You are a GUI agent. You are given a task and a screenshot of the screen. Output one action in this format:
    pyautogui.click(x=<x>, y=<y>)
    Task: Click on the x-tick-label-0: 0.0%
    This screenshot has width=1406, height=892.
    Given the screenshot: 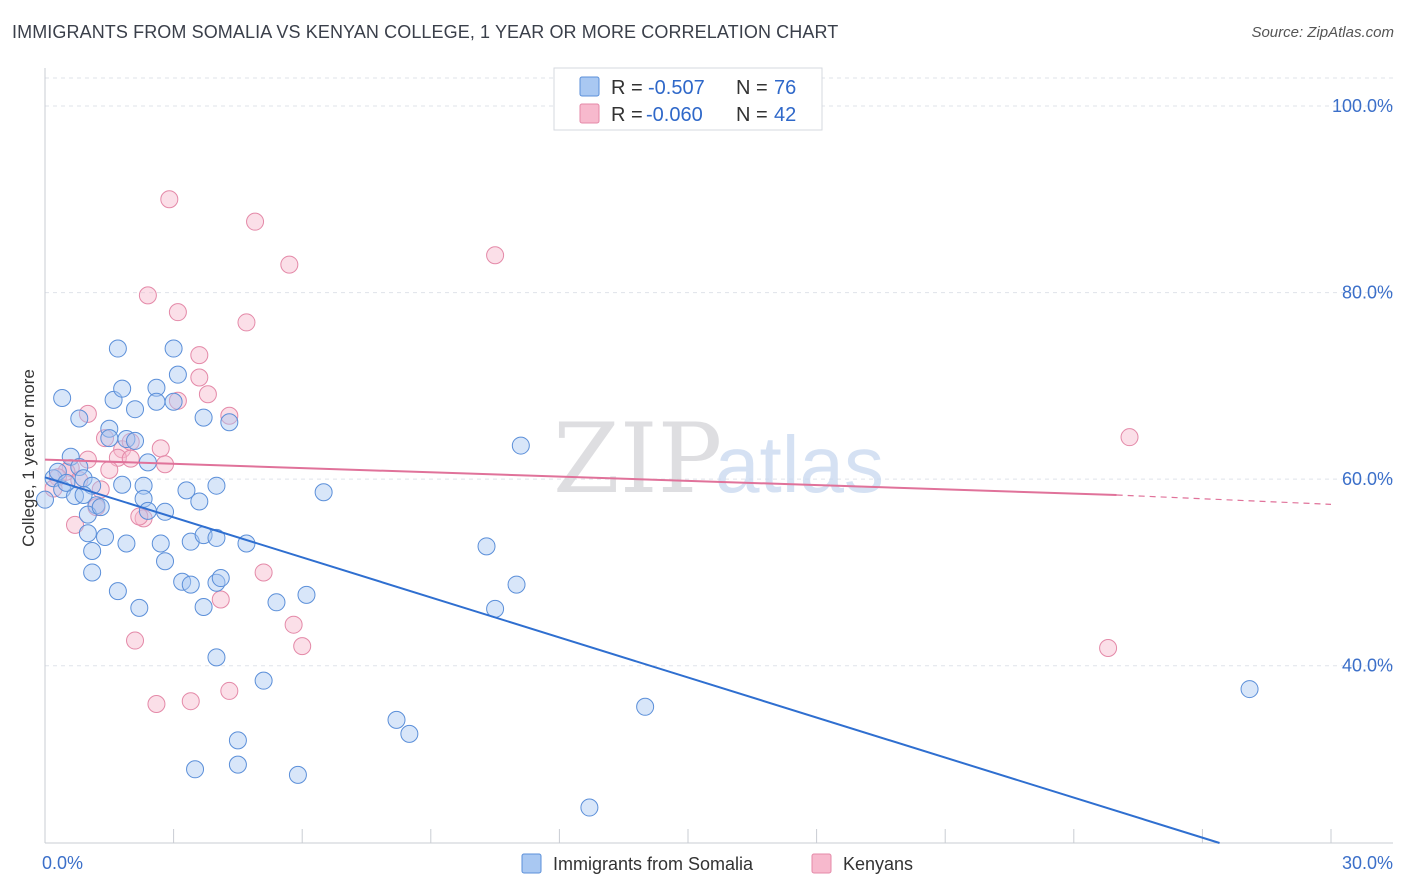 What is the action you would take?
    pyautogui.click(x=62, y=863)
    